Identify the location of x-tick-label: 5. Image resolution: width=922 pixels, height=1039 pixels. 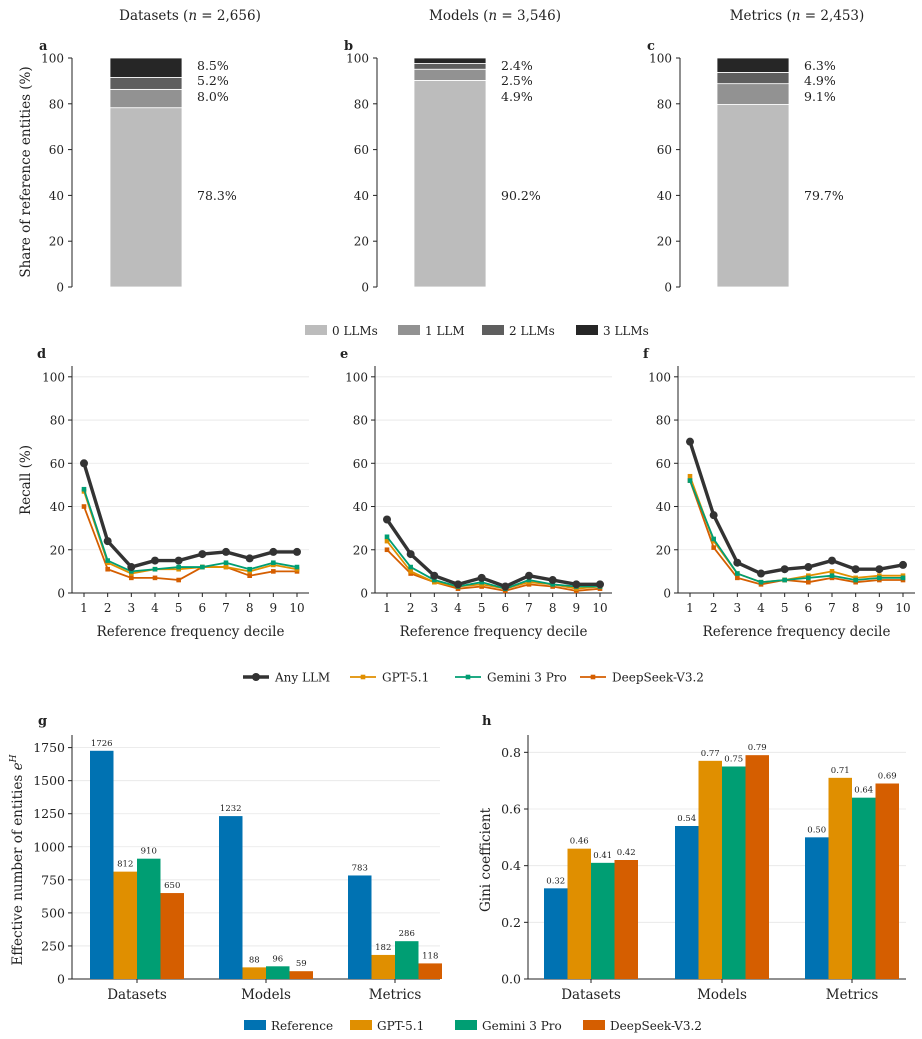
(785, 608).